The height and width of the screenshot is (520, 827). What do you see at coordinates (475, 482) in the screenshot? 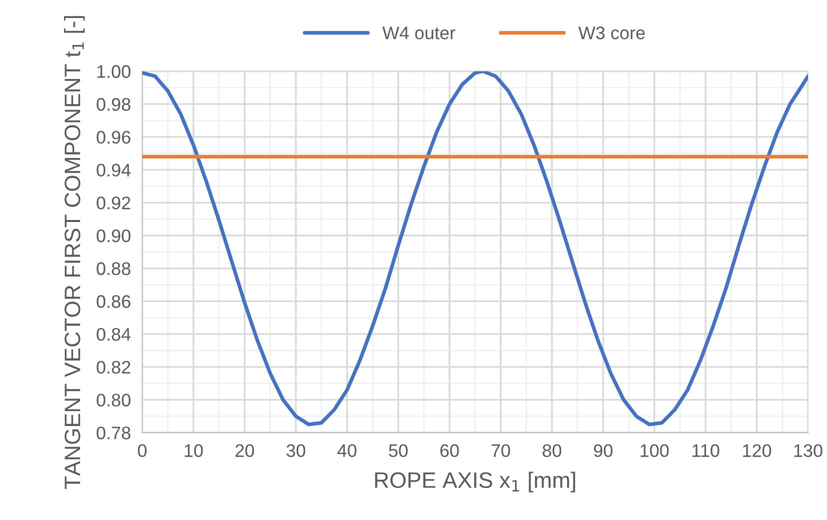
I see `x-axis-title: ROPE AXIS x$_{1}$ [mm]` at bounding box center [475, 482].